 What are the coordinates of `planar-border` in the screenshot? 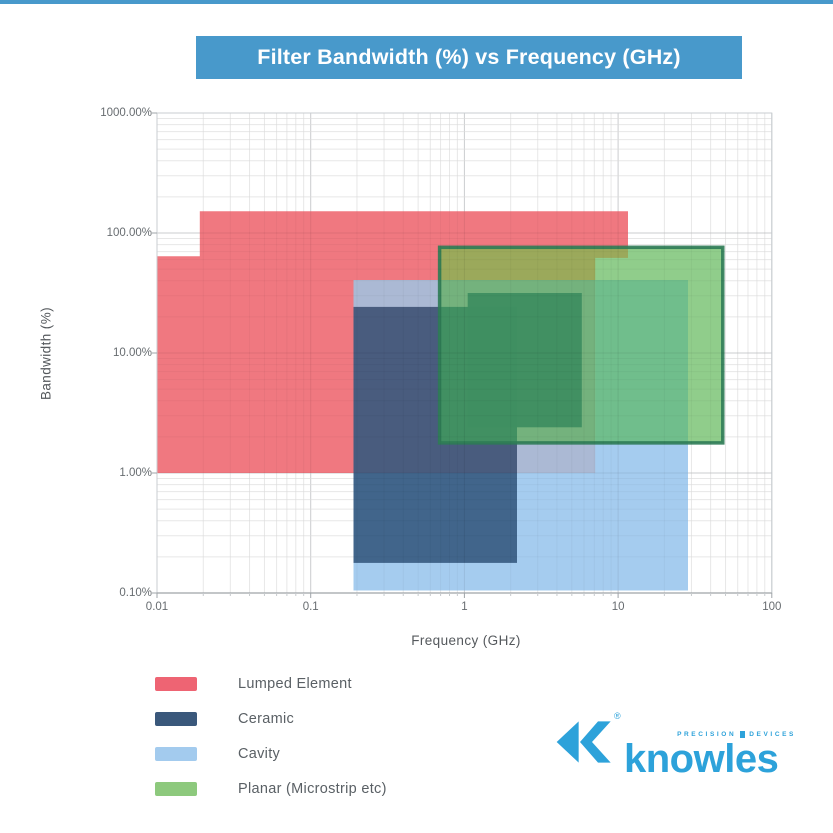 It's located at (581, 345).